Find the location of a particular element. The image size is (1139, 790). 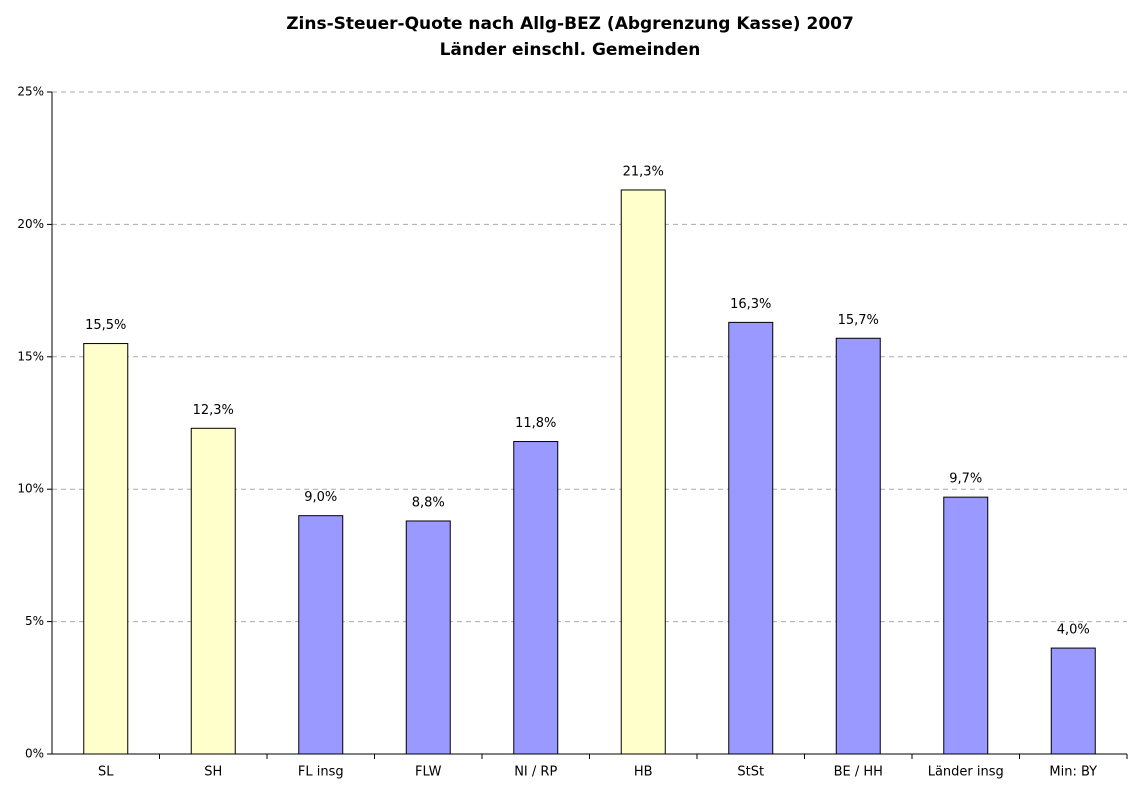

value-label: 8,8% is located at coordinates (428, 502).